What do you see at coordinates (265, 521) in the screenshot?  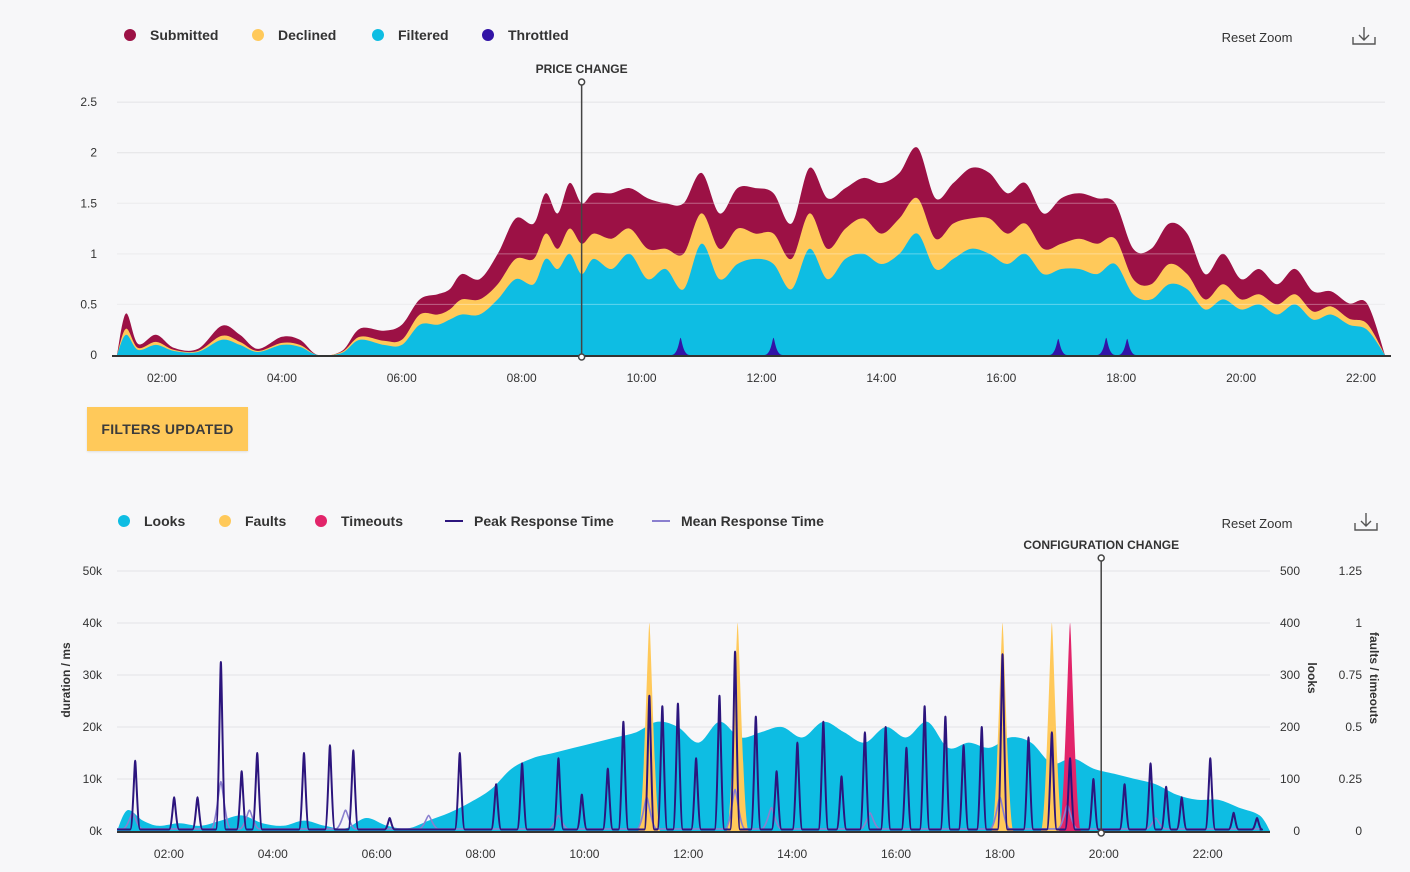 I see `legend-faults-label: Faults` at bounding box center [265, 521].